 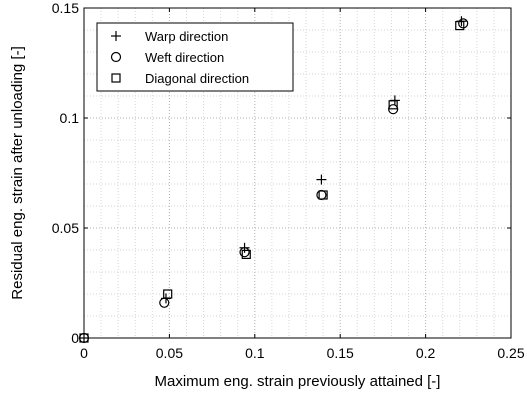 I want to click on legend-entry-label: Diagonal direction, so click(x=197, y=78).